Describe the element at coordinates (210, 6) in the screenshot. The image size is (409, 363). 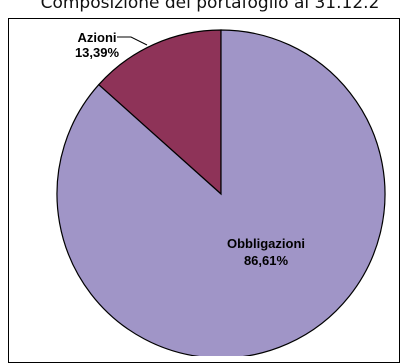
I see `chart-title: Composizione del portafoglio al 31.12.2` at that location.